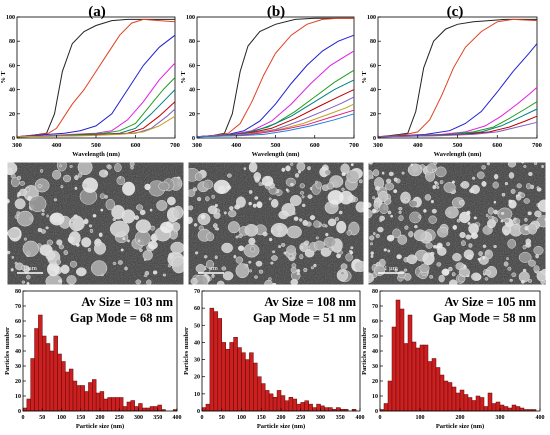 This screenshot has width=550, height=435. I want to click on scale-bar-label: 1 µm, so click(391, 268).